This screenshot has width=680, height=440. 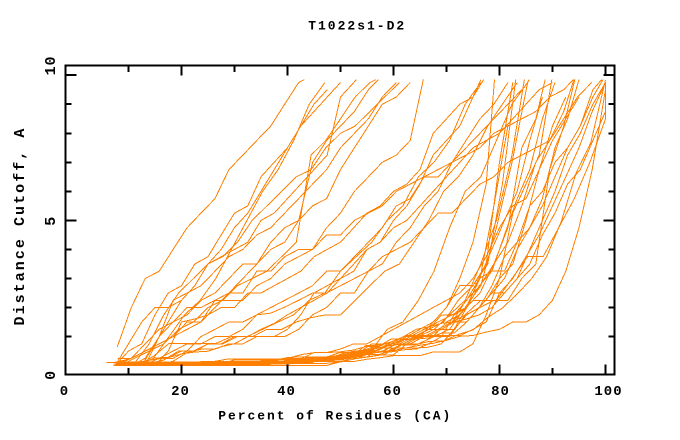 I want to click on svg-text: Percent of Residues (CA), so click(x=335, y=416).